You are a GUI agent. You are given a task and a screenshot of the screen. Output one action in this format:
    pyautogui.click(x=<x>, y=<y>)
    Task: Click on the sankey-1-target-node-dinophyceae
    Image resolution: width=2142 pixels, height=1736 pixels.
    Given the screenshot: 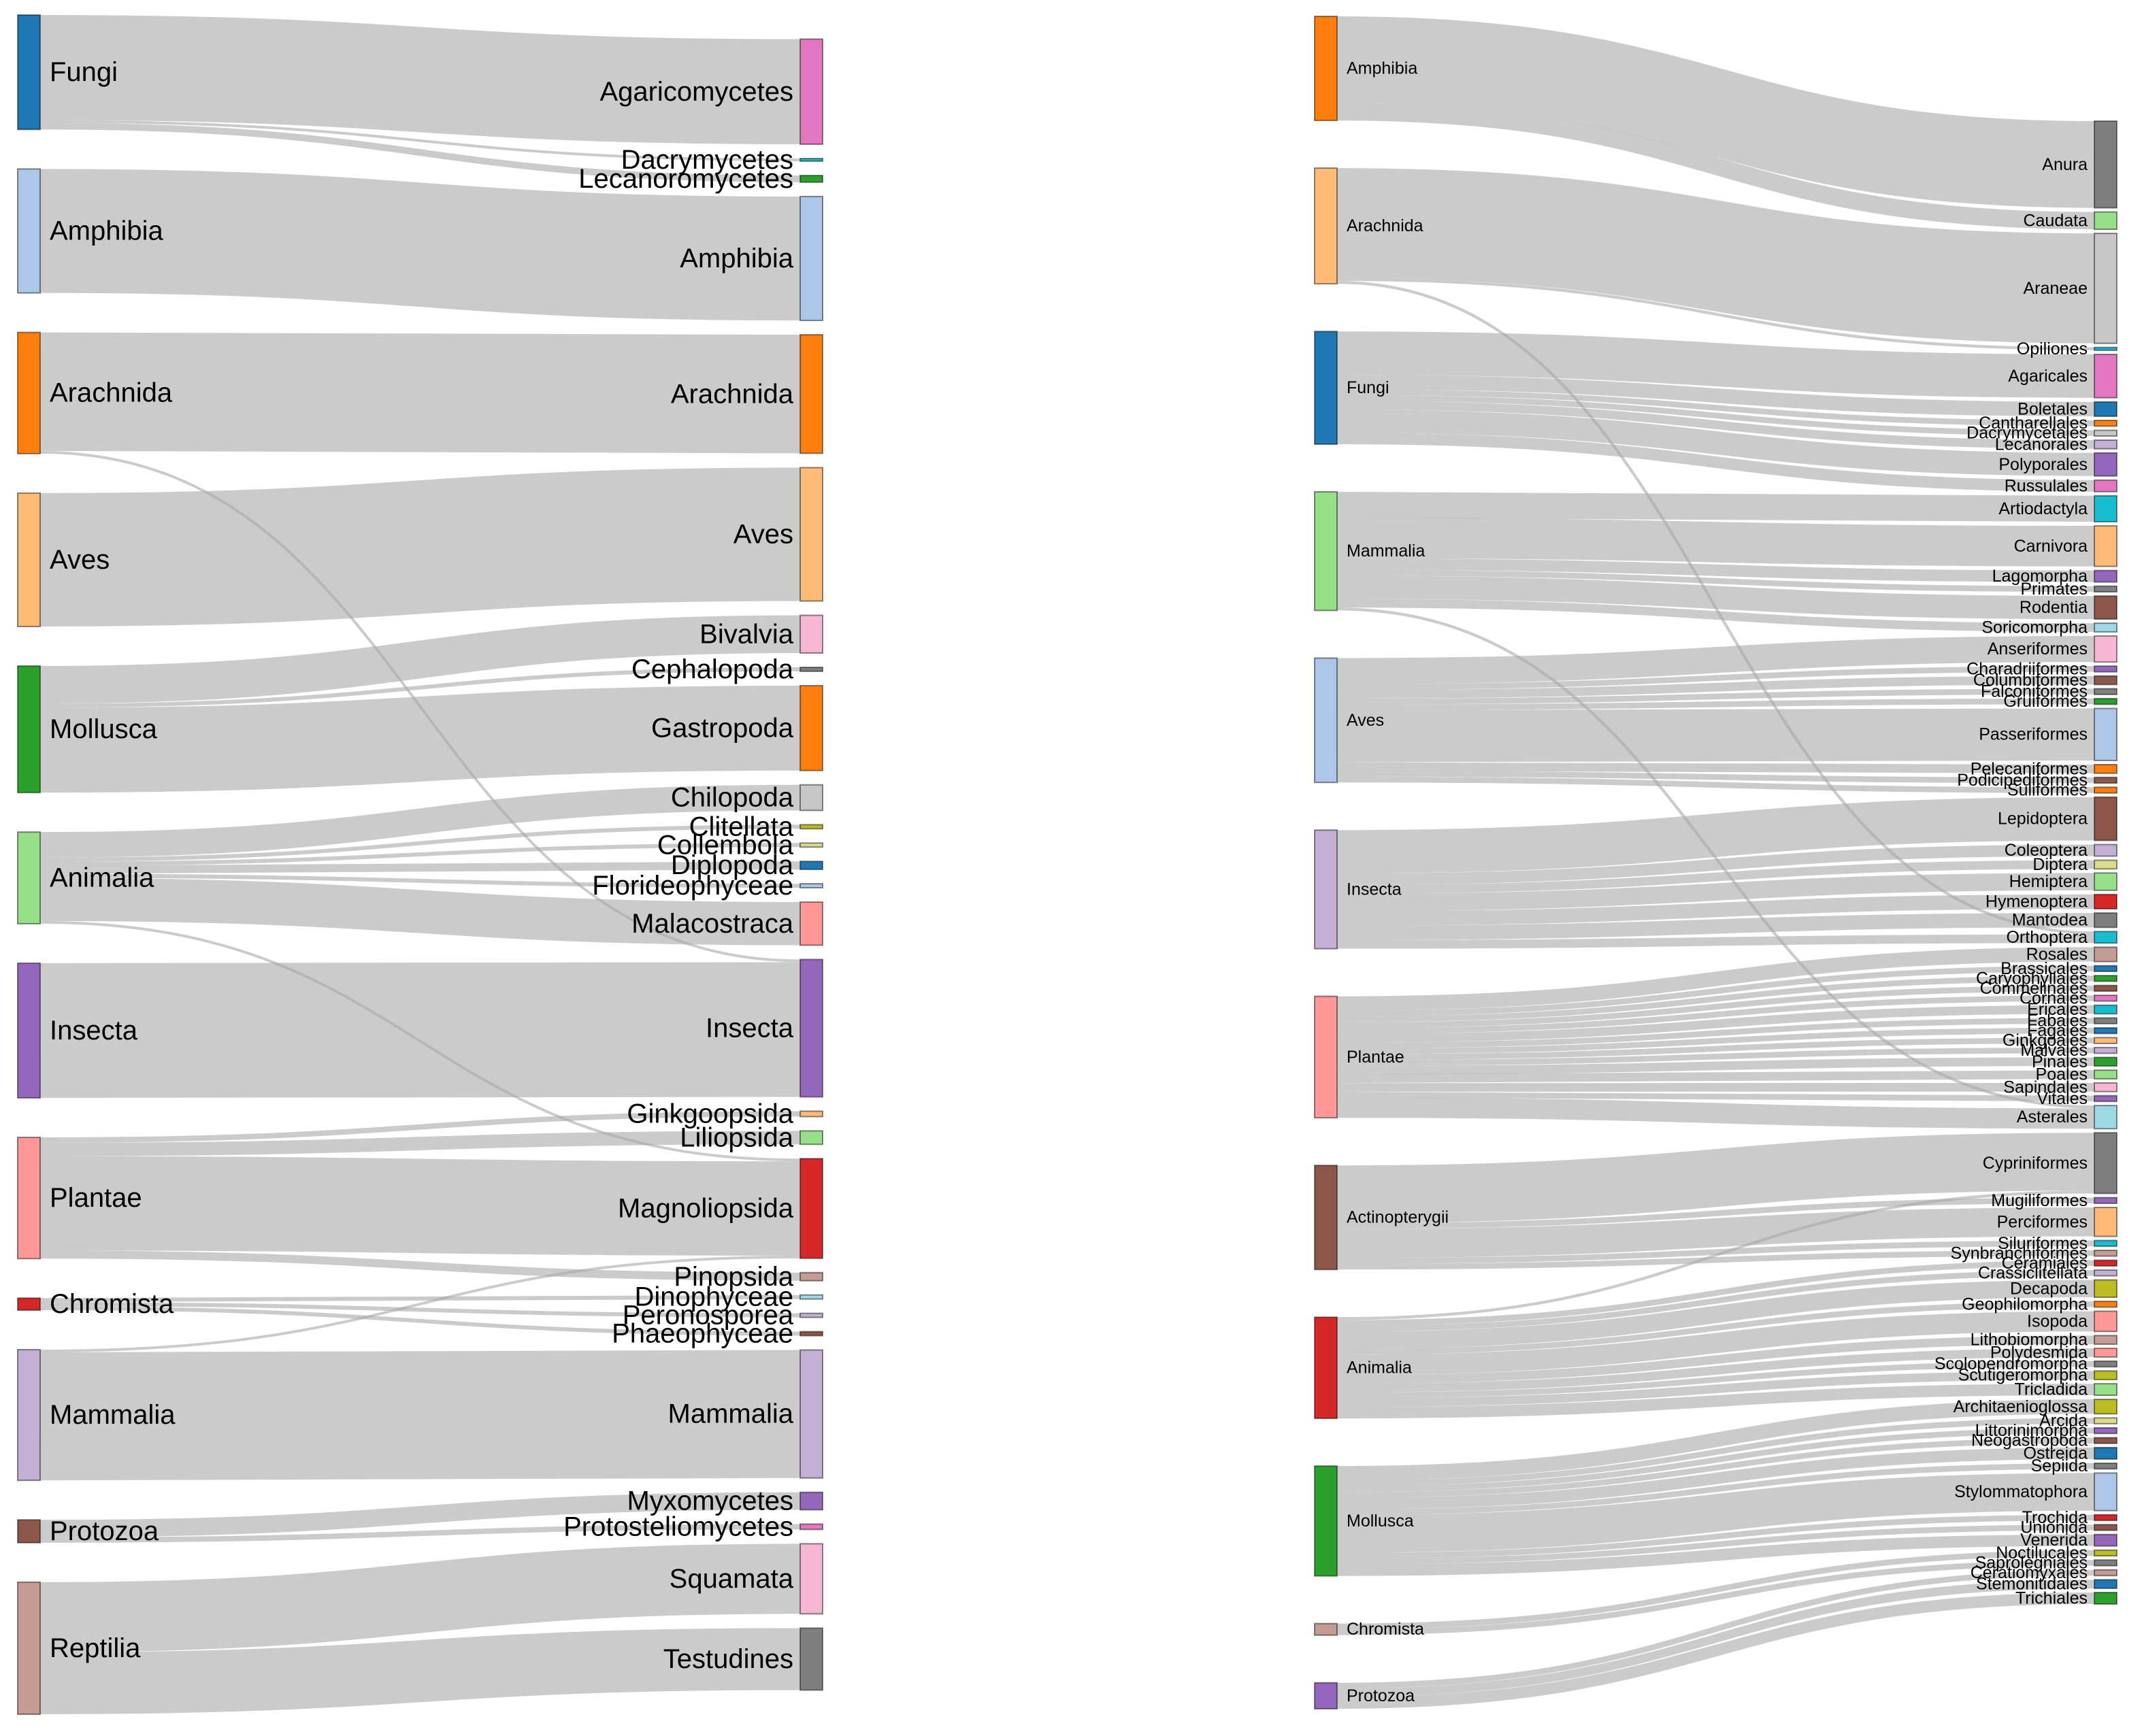 What is the action you would take?
    pyautogui.click(x=812, y=1297)
    